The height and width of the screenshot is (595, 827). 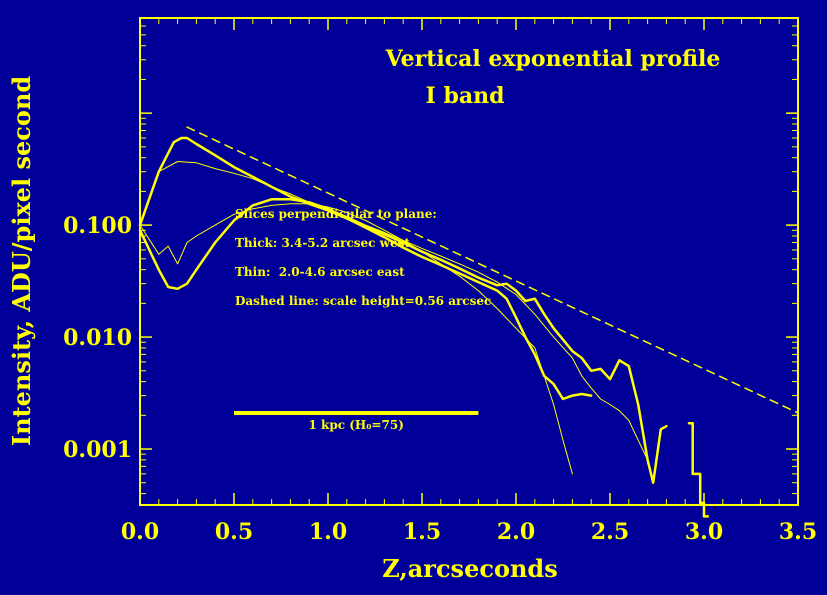 I want to click on y-axis-label: Intensity, ADU/pixel second, so click(x=21, y=261).